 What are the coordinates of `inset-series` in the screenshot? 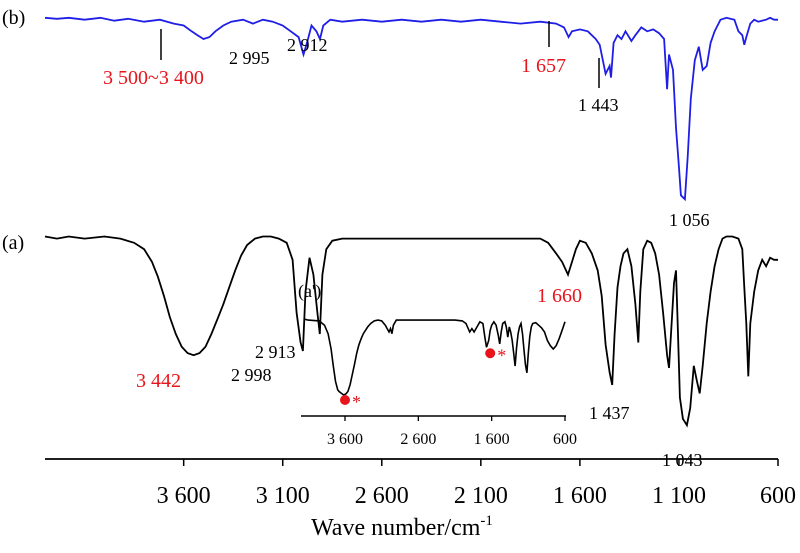 It's located at (435, 357).